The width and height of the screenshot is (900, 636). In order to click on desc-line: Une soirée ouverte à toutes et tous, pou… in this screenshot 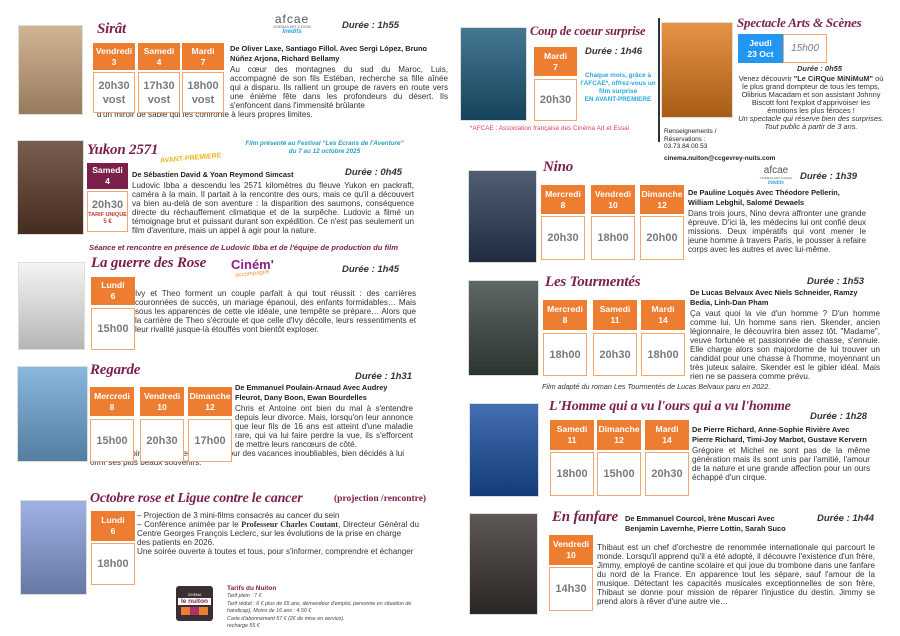, I will do `click(275, 551)`.